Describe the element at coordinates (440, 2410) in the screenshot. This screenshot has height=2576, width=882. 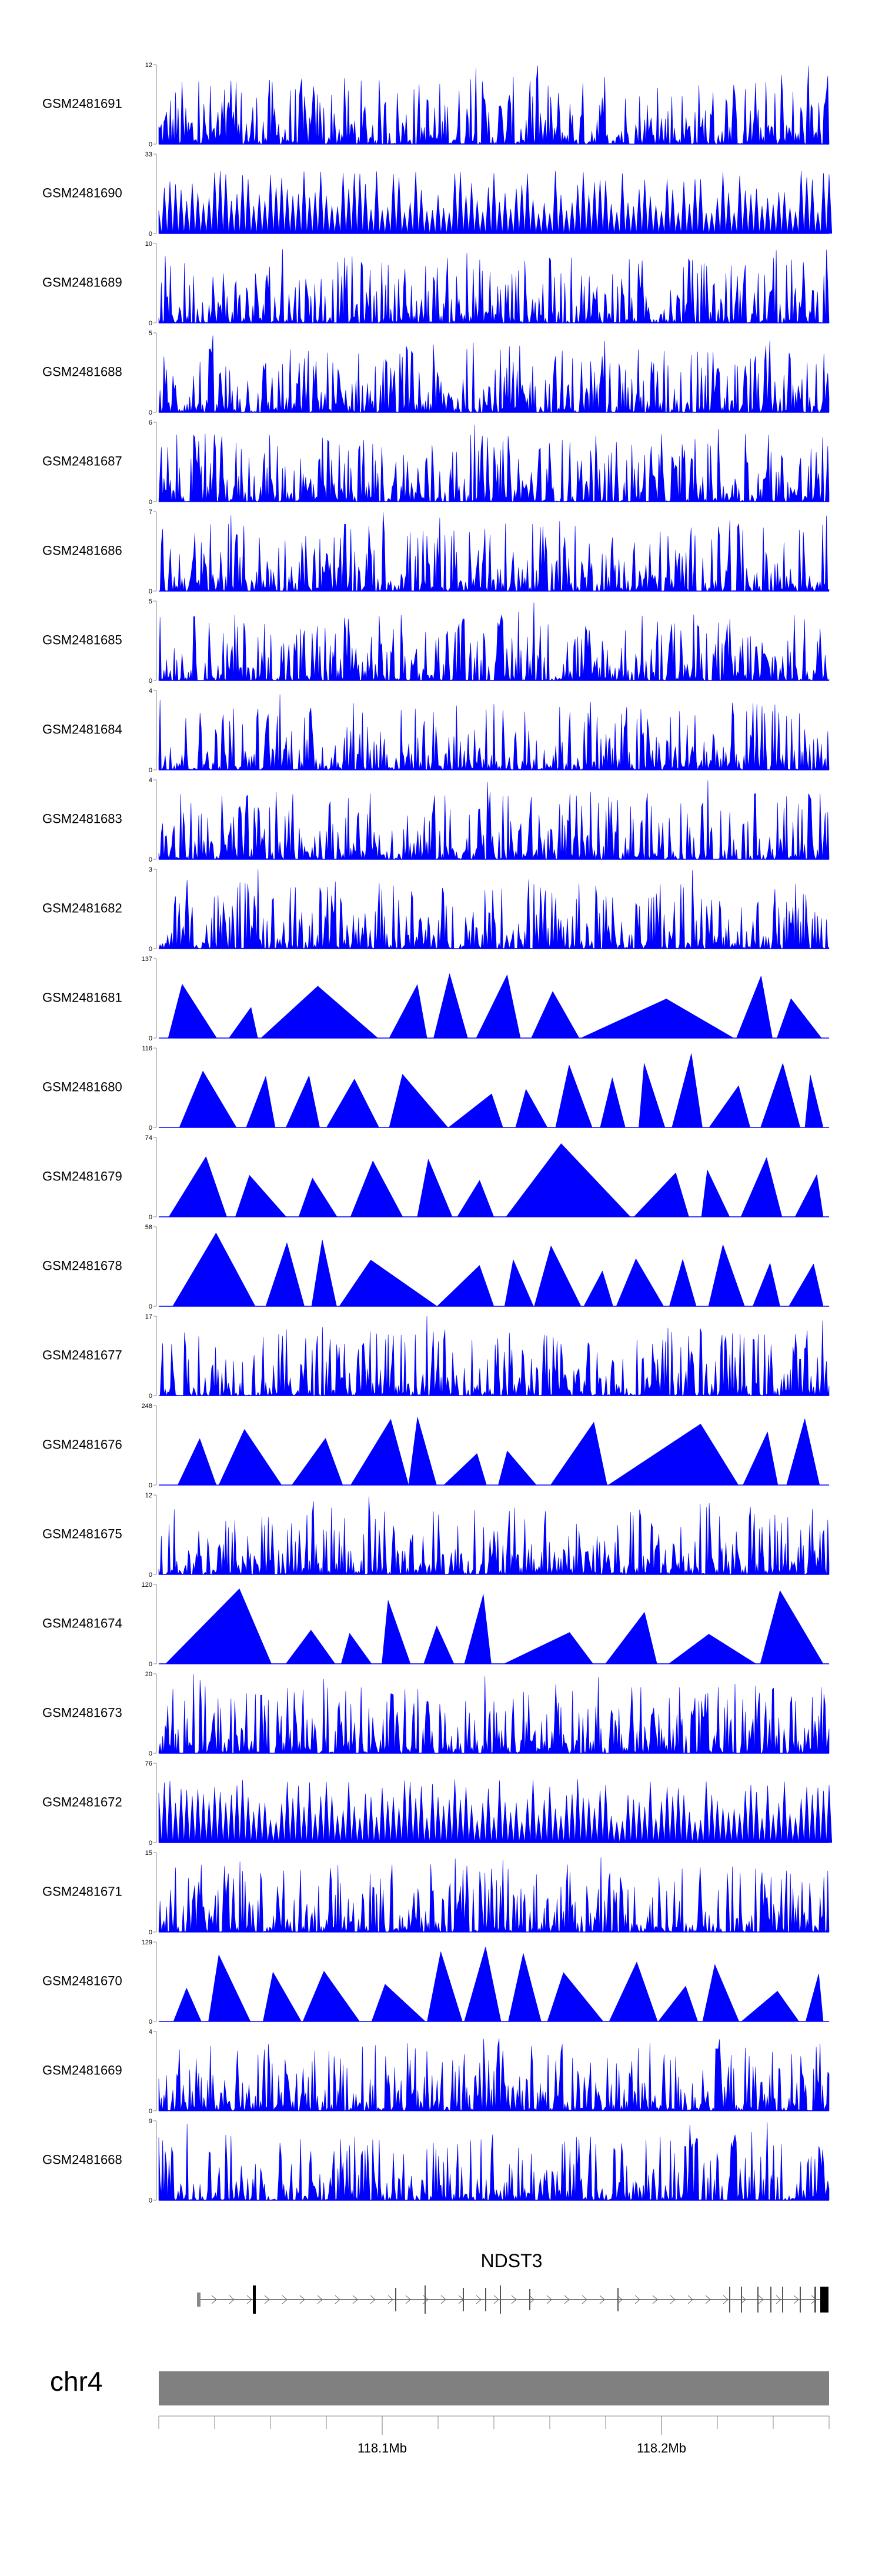
I see `chromosome-ideogram: chr4 118.1Mb 118.2Mb` at that location.